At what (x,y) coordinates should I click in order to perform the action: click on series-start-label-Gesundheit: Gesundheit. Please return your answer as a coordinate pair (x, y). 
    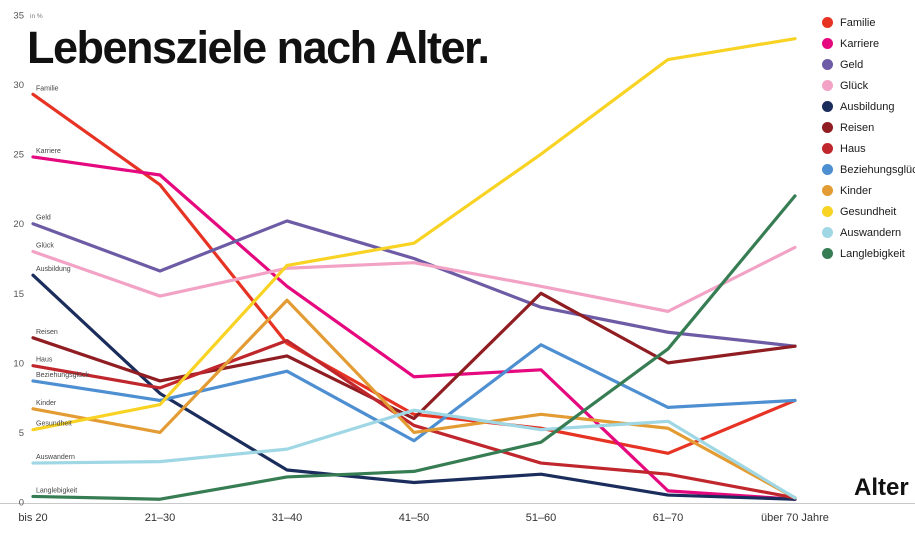
    Looking at the image, I should click on (54, 424).